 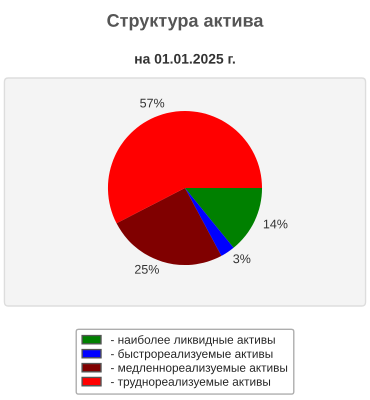 What do you see at coordinates (146, 269) in the screenshot?
I see `data-label: 25%` at bounding box center [146, 269].